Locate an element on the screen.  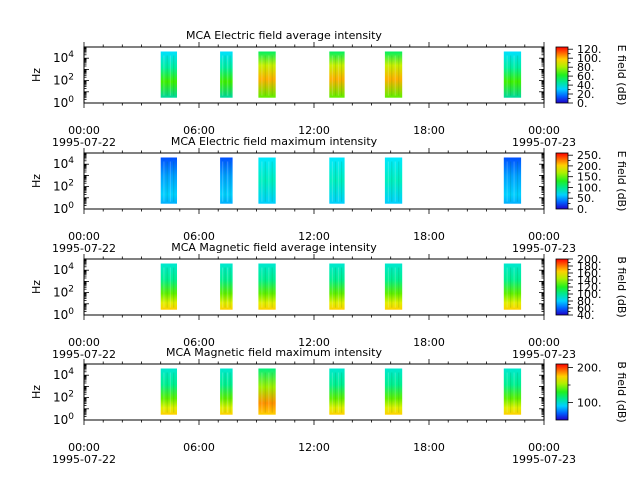
colorbar-tick-label: 140. is located at coordinates (589, 280).